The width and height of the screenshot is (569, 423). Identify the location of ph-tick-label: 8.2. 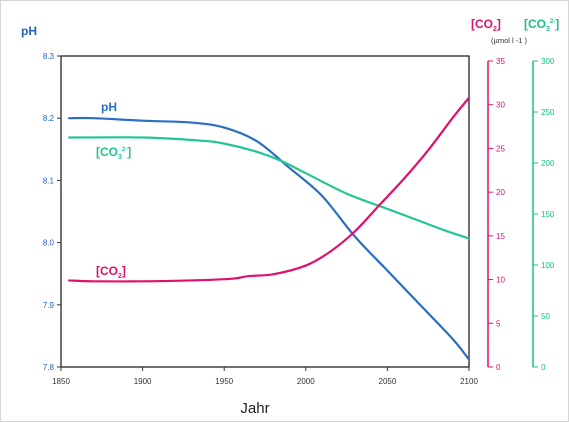
(49, 118).